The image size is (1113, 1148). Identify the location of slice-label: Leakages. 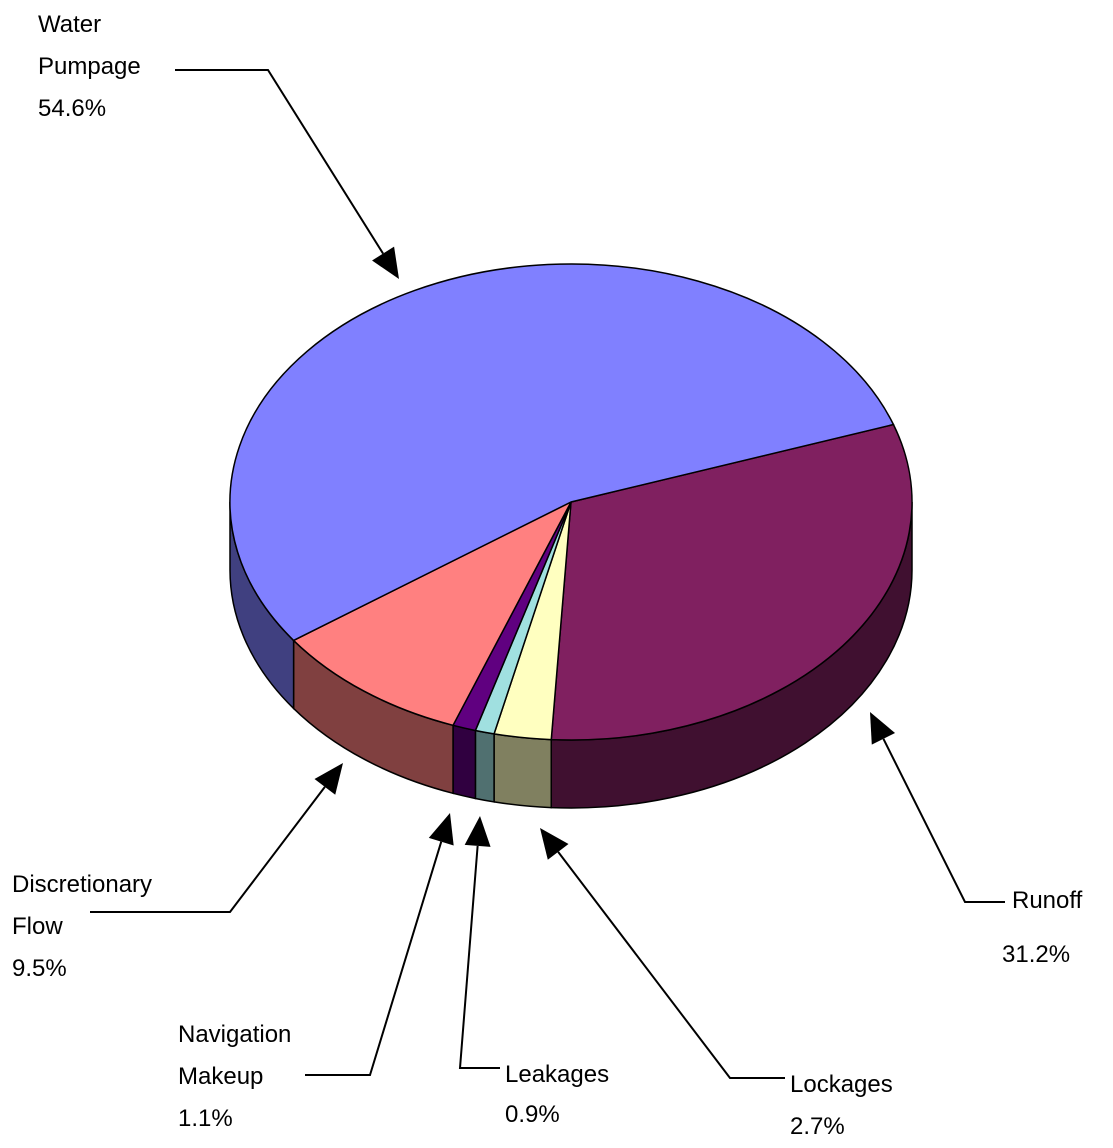
(557, 1074).